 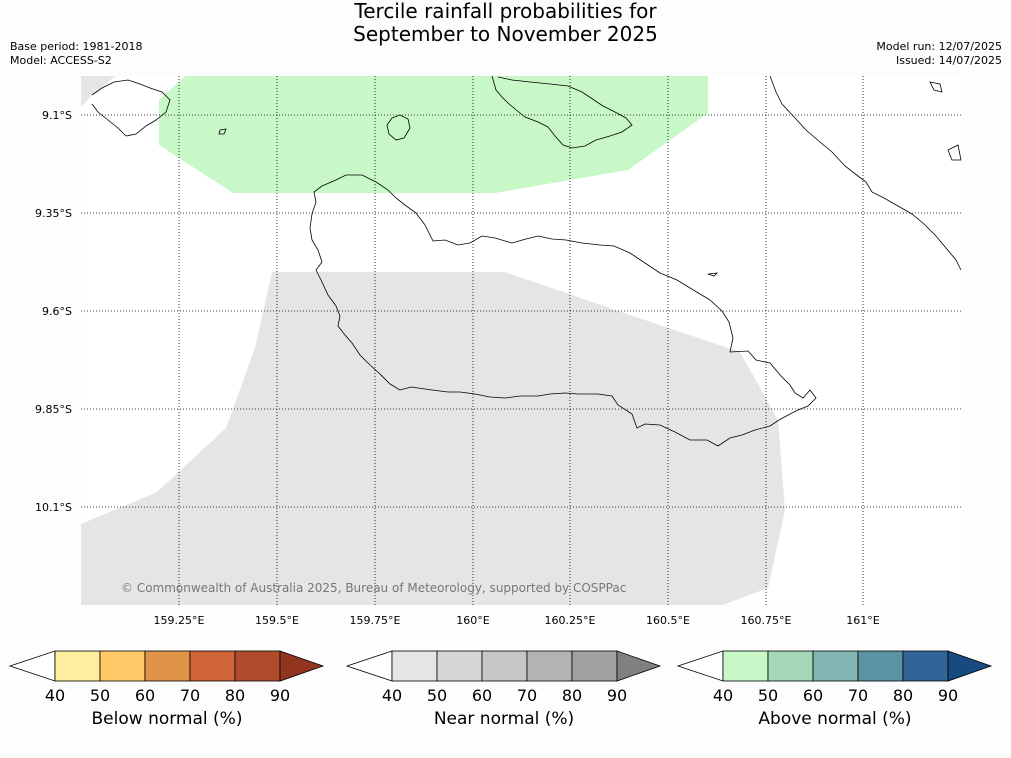 What do you see at coordinates (472, 620) in the screenshot?
I see `lon-label: 160°E` at bounding box center [472, 620].